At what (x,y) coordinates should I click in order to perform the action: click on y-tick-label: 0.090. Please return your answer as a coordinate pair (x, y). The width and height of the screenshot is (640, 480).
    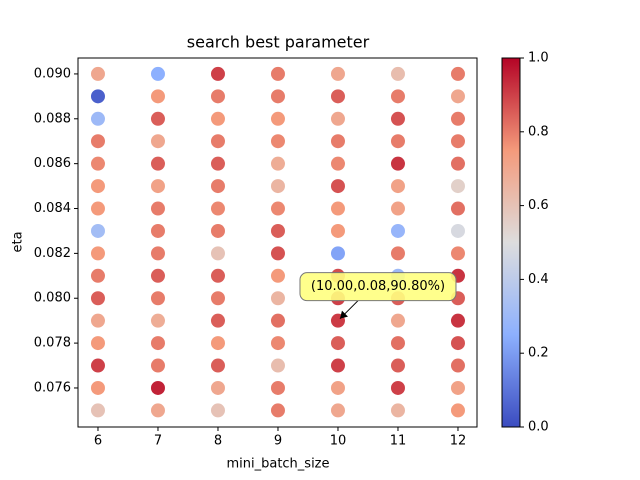
    Looking at the image, I should click on (52, 73).